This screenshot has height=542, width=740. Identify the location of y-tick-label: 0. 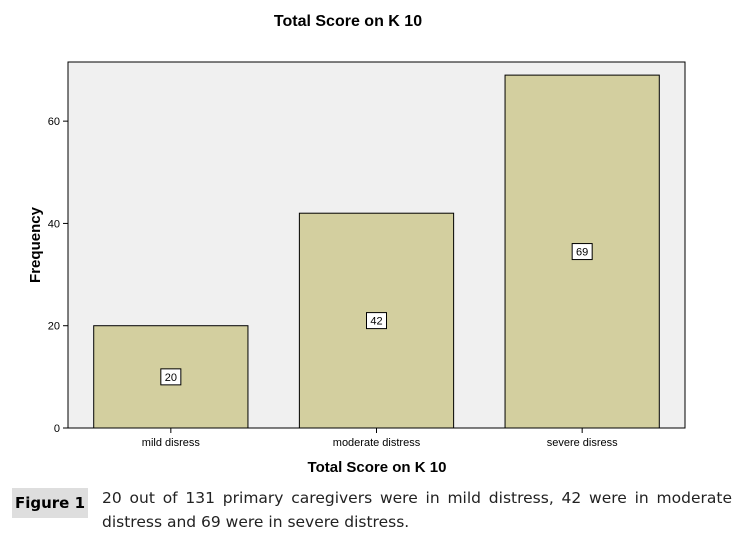
(57, 429).